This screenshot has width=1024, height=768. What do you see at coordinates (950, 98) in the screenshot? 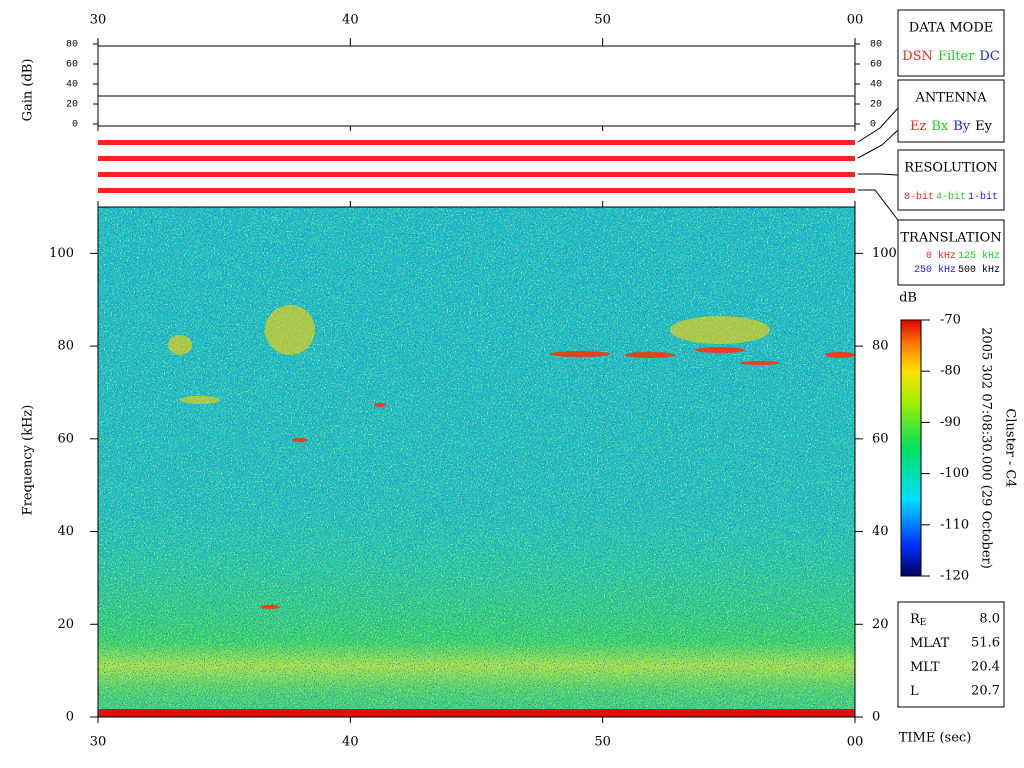
I see `panel-title: ANTENNA` at bounding box center [950, 98].